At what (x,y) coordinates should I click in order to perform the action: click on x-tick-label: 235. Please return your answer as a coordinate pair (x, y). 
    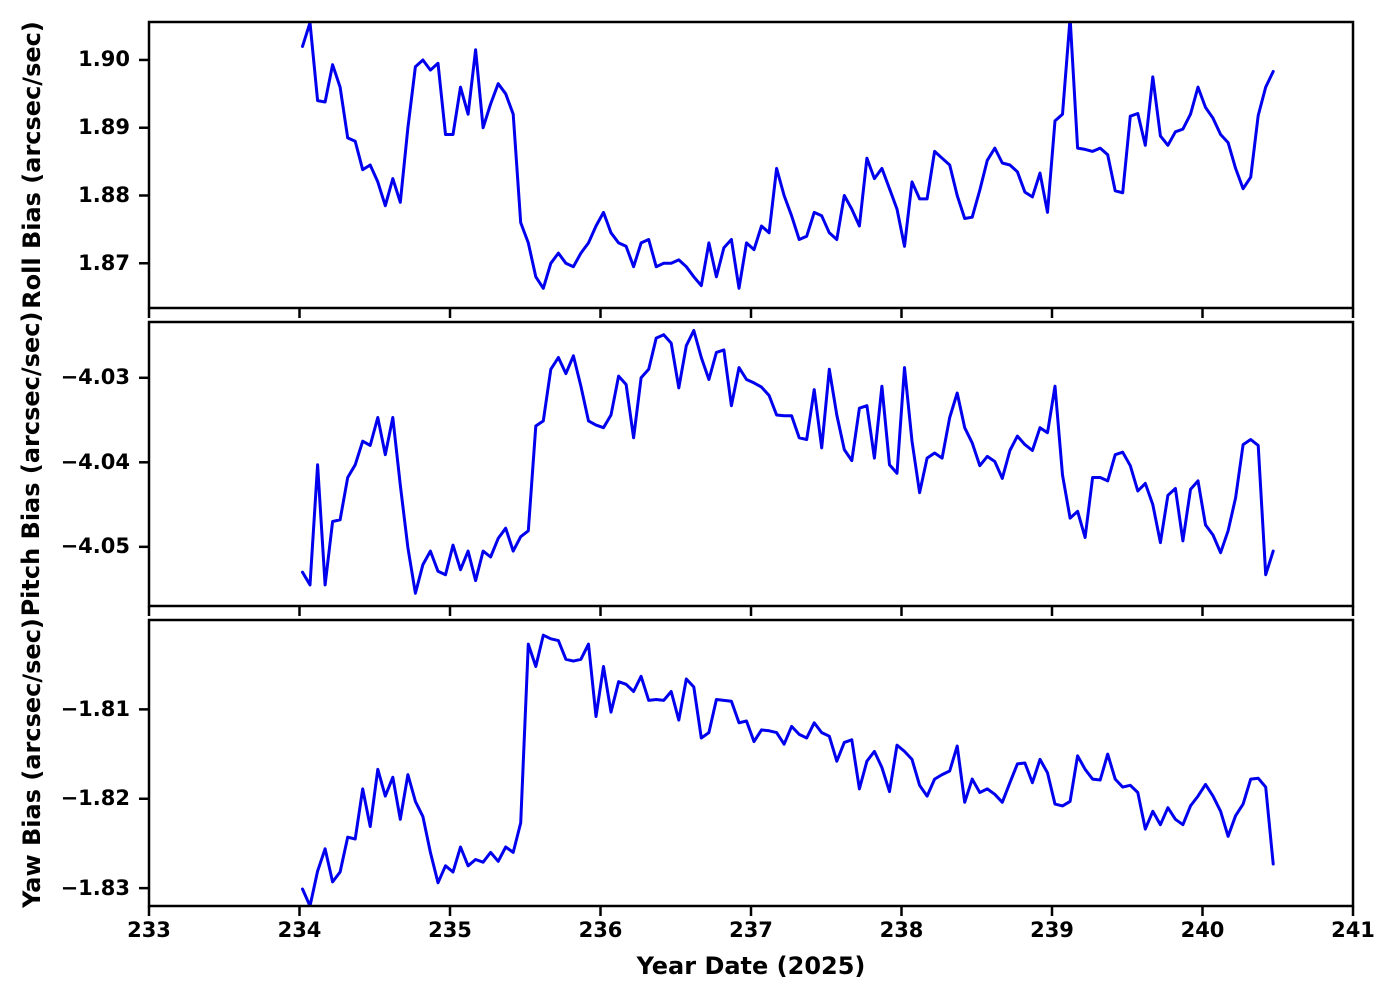
    Looking at the image, I should click on (450, 930).